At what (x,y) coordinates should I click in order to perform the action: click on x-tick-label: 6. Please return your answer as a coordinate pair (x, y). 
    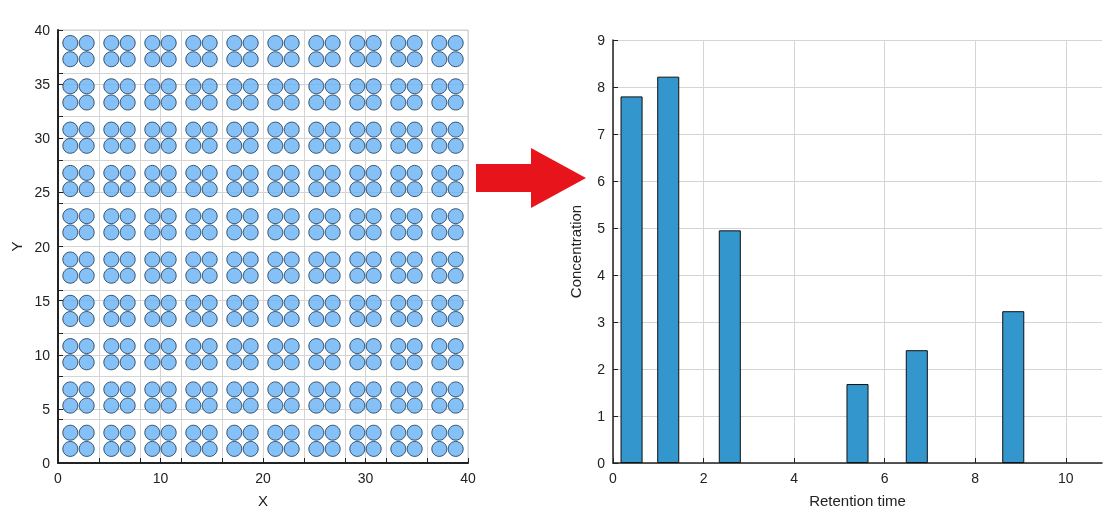
    Looking at the image, I should click on (884, 478).